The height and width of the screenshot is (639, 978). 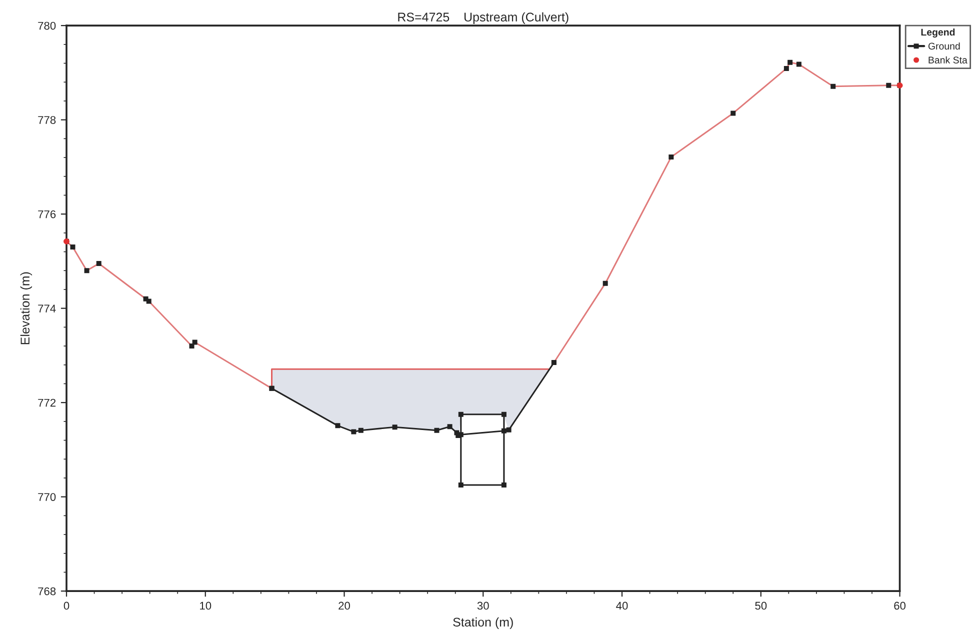 I want to click on chart-title: RS=4725 Upstream (Culvert), so click(x=483, y=18).